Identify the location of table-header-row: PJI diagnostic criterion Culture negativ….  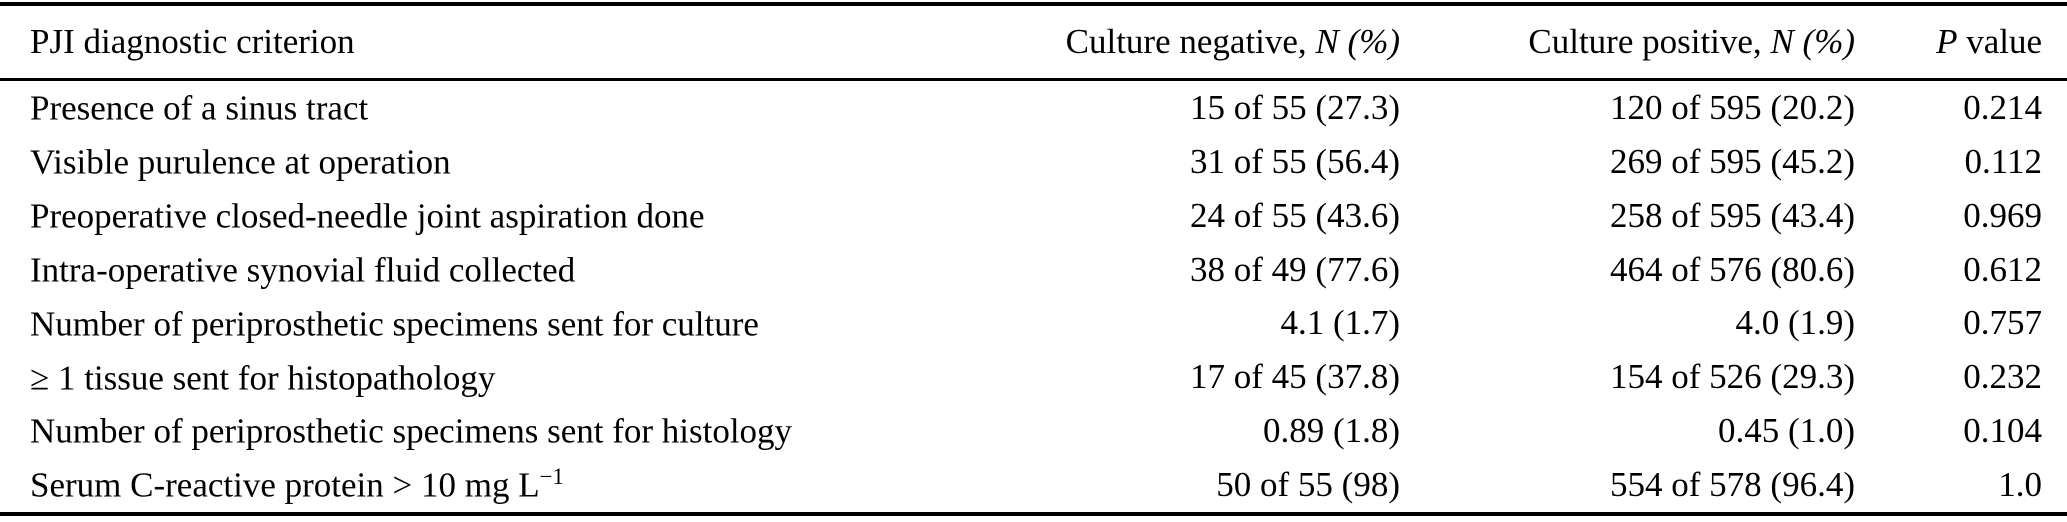
(1033, 42).